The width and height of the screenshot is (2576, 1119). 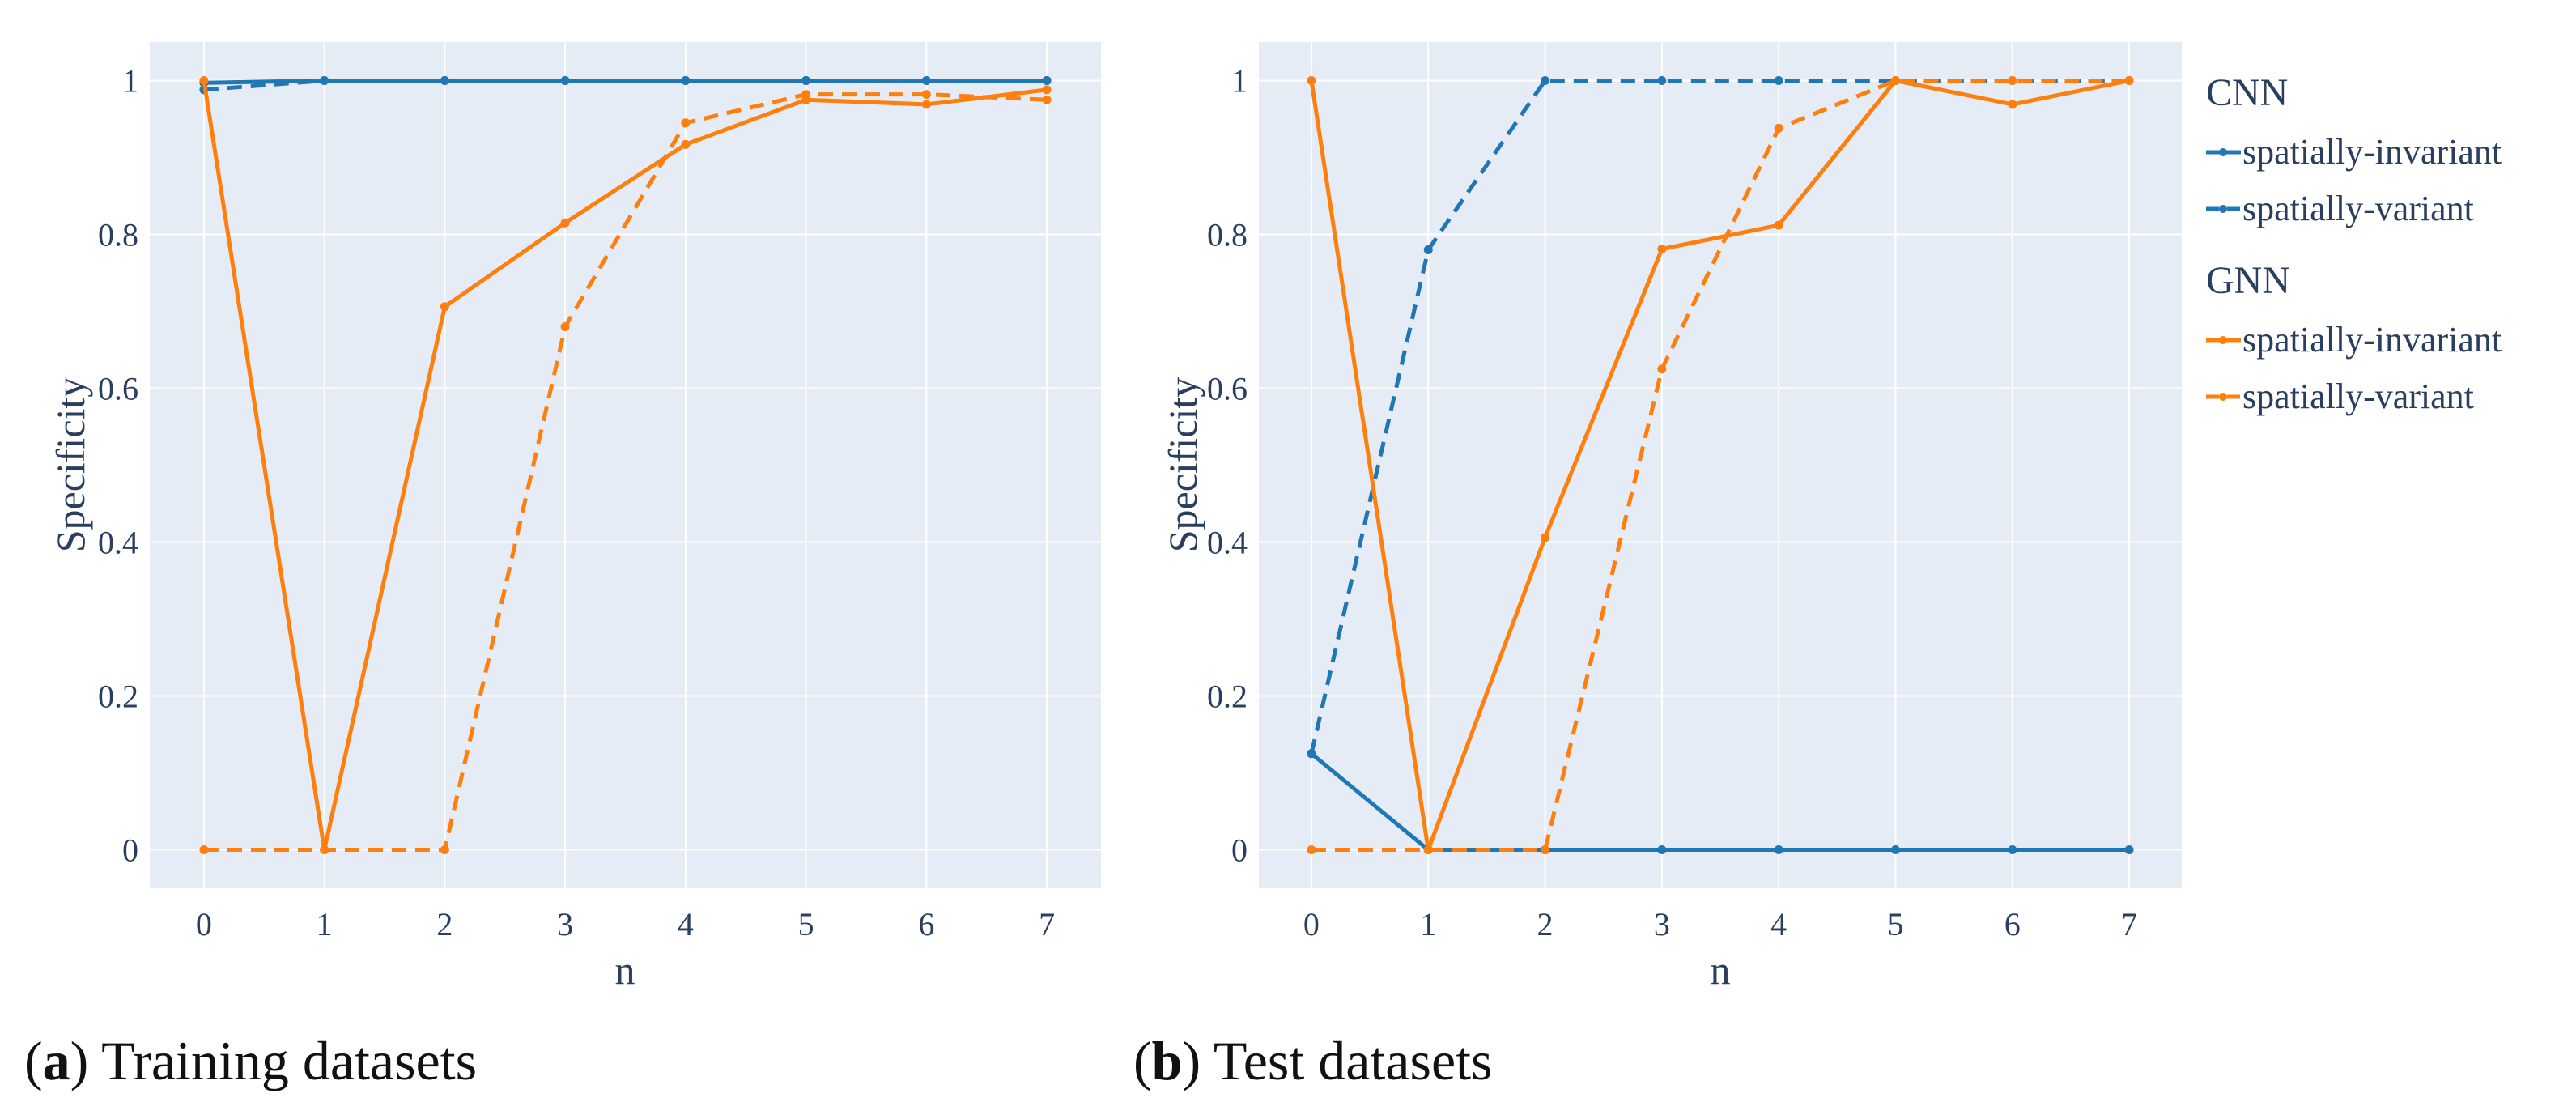 What do you see at coordinates (1167, 1060) in the screenshot?
I see `caption-b-label: b` at bounding box center [1167, 1060].